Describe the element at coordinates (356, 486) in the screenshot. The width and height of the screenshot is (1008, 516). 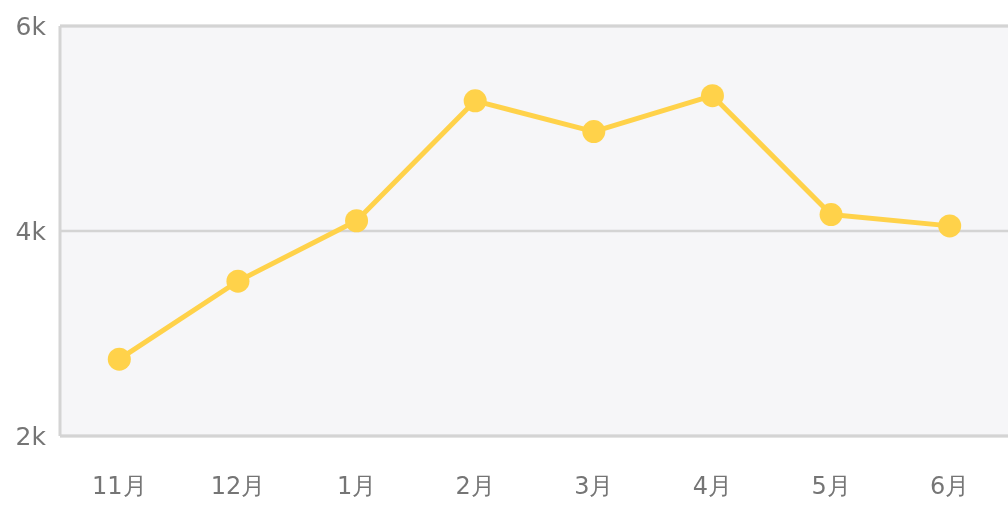
I see `x-tick-label: 1月` at that location.